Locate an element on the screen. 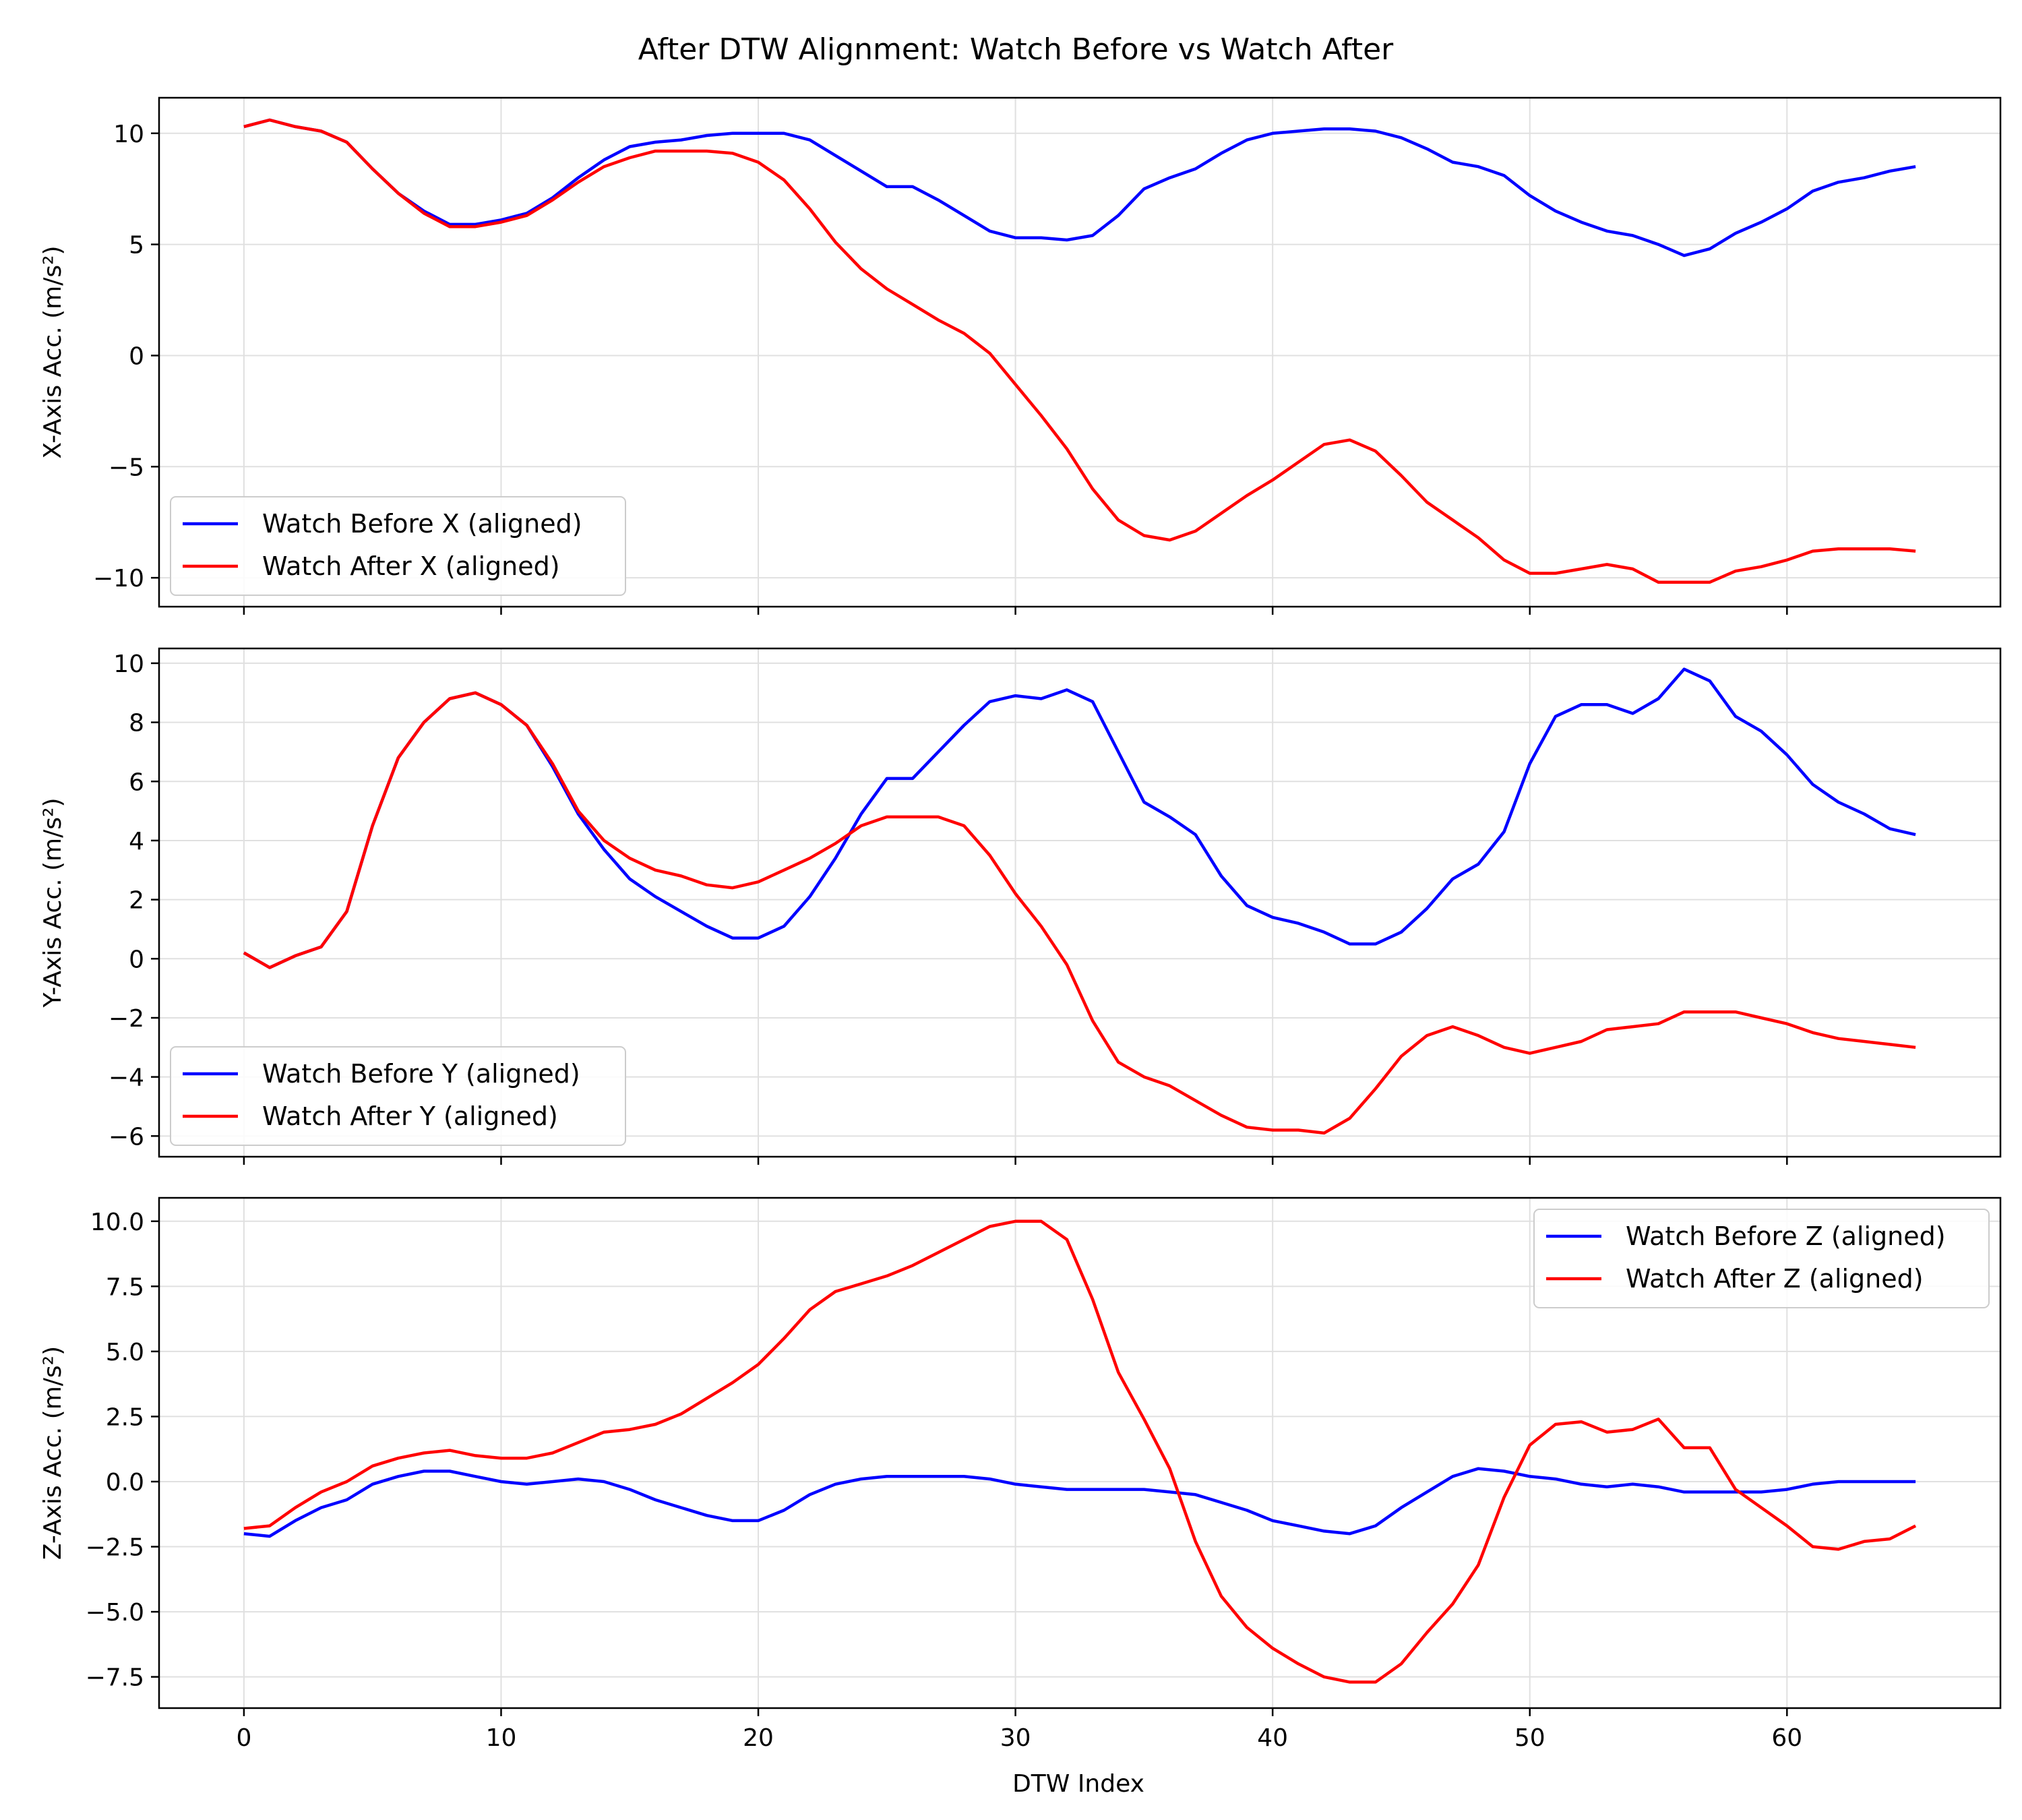 The width and height of the screenshot is (2022, 1820). x-tick-label: 30 is located at coordinates (1015, 1738).